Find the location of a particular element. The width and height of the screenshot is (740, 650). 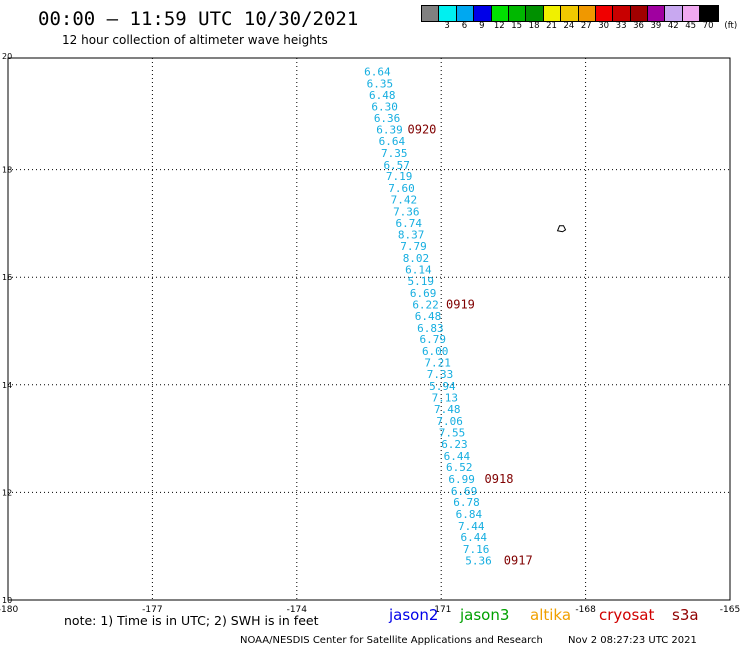

legend-label: 18 is located at coordinates (534, 26).